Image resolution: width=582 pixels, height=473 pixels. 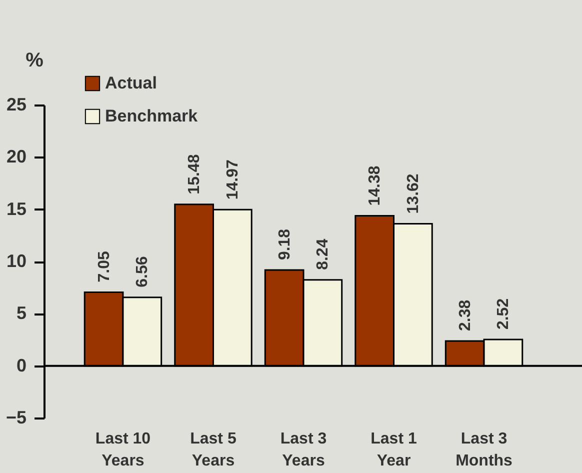 I want to click on y-tick-label: −5, so click(x=16, y=418).